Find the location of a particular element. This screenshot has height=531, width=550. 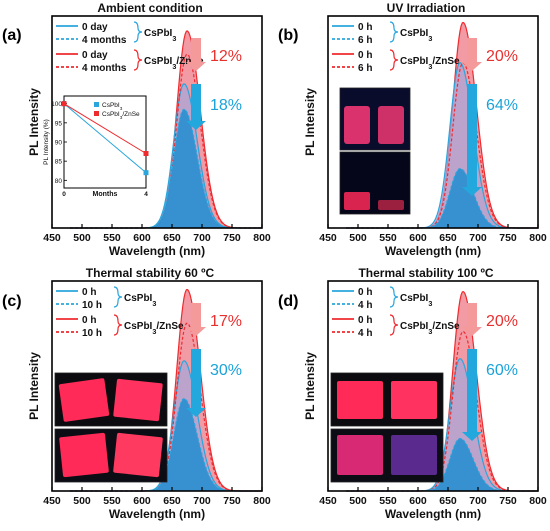

inset-x-tick-label: 0 is located at coordinates (64, 194).